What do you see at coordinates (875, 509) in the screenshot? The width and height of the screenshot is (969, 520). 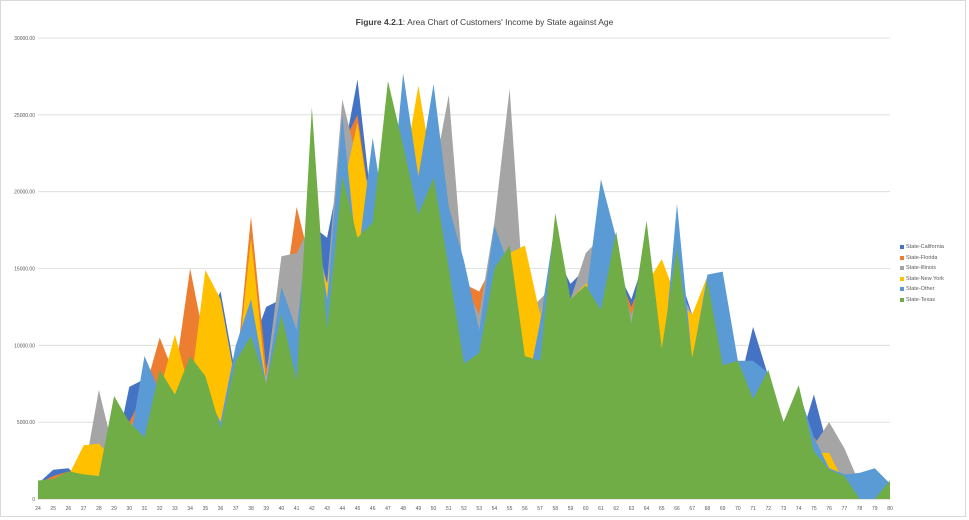 I see `x-tick-label: 79` at bounding box center [875, 509].